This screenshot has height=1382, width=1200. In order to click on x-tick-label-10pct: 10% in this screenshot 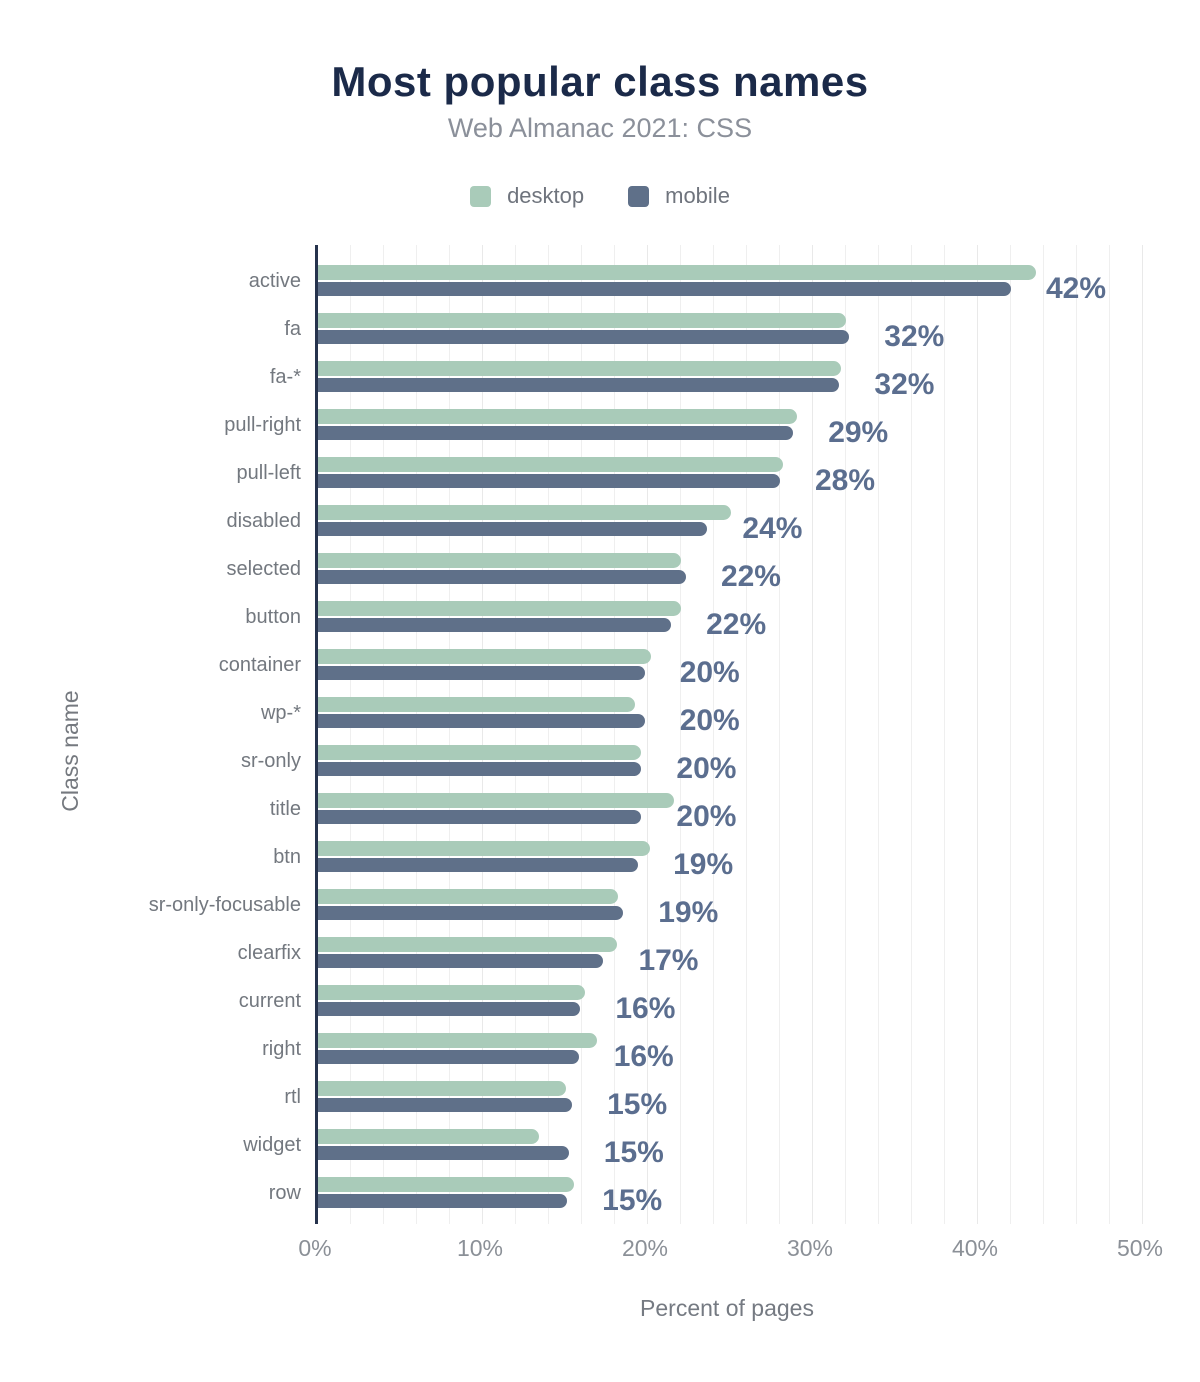, I will do `click(480, 1248)`.